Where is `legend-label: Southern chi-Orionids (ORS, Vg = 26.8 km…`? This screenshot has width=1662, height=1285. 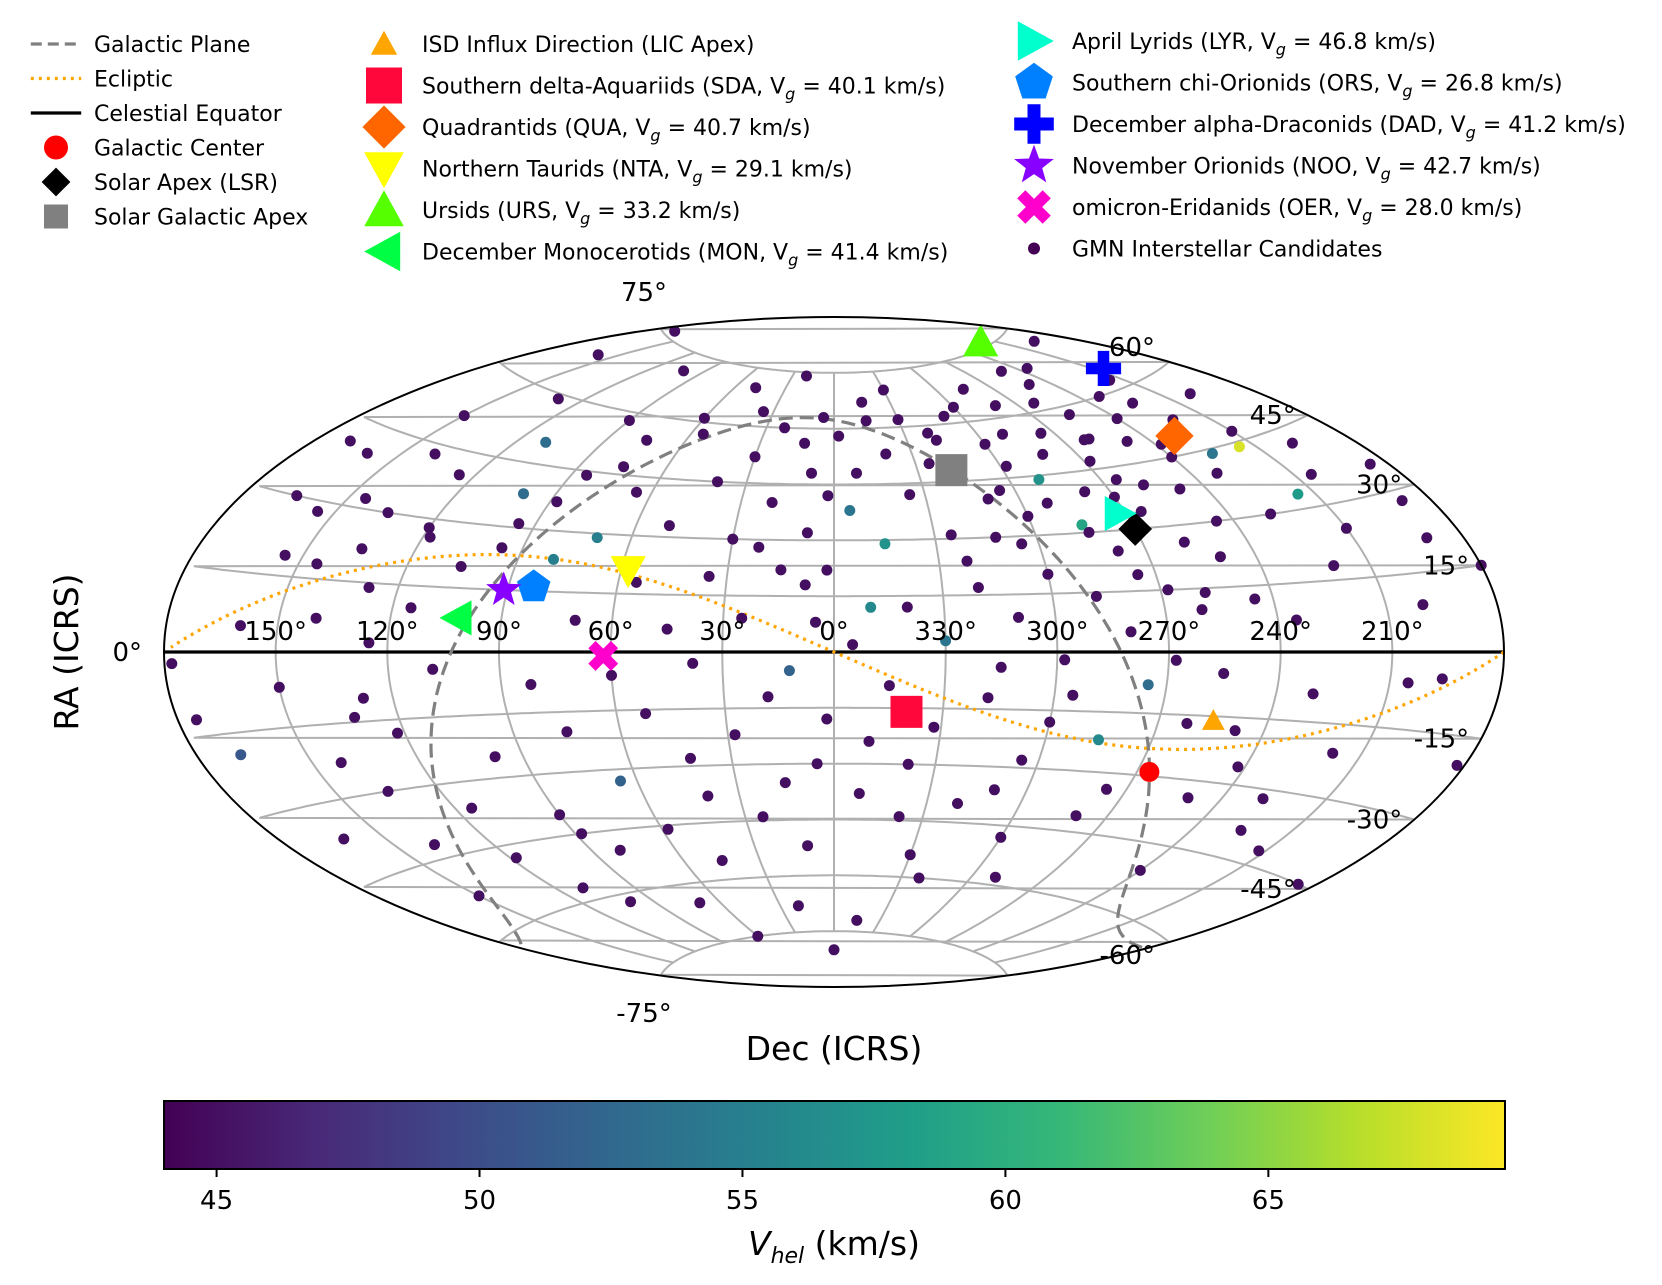
legend-label: Southern chi-Orionids (ORS, Vg = 26.8 km… is located at coordinates (1317, 86).